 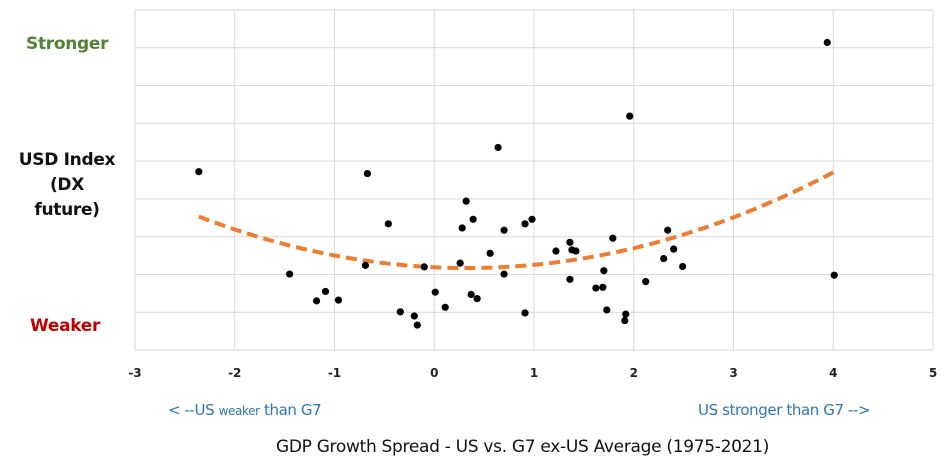 I want to click on x-tick-label: -1, so click(x=334, y=373).